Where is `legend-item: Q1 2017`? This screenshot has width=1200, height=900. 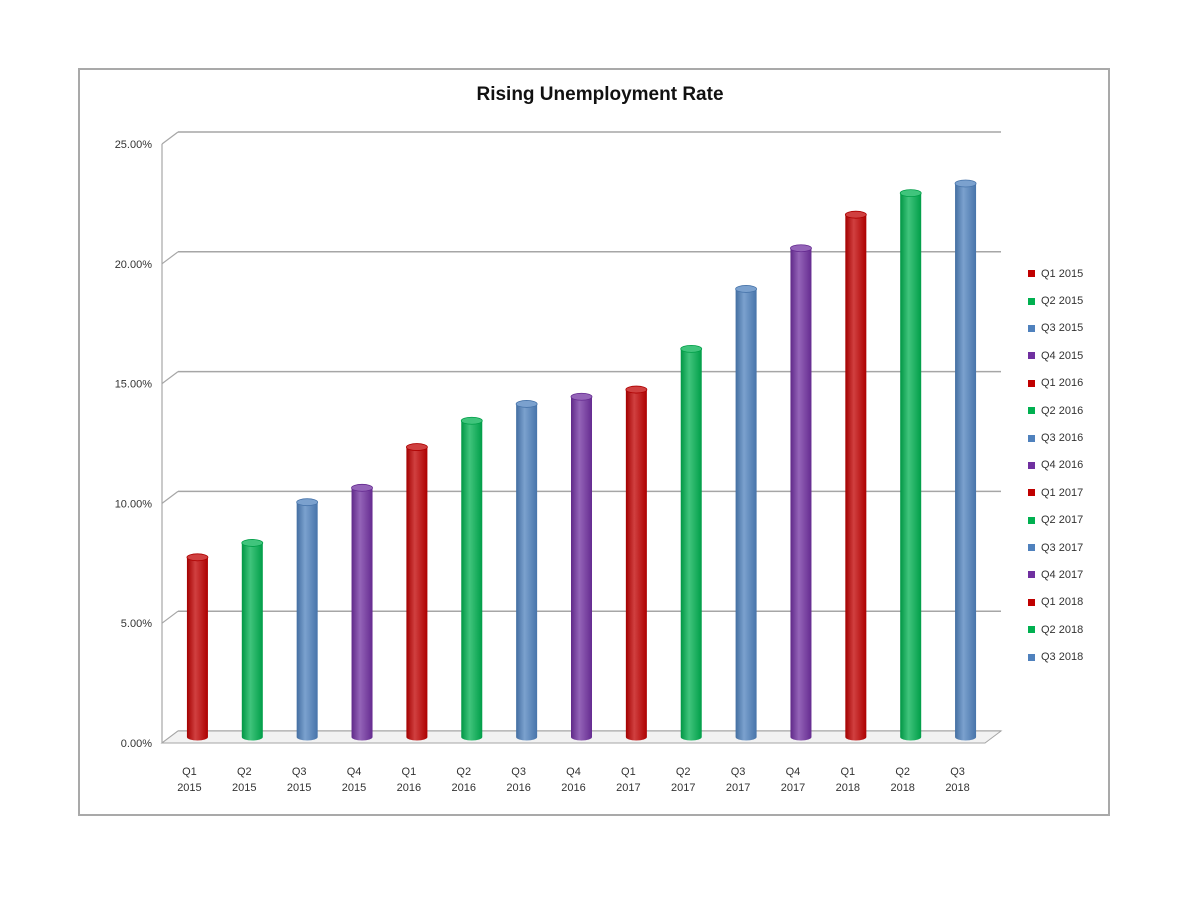 legend-item: Q1 2017 is located at coordinates (1068, 492).